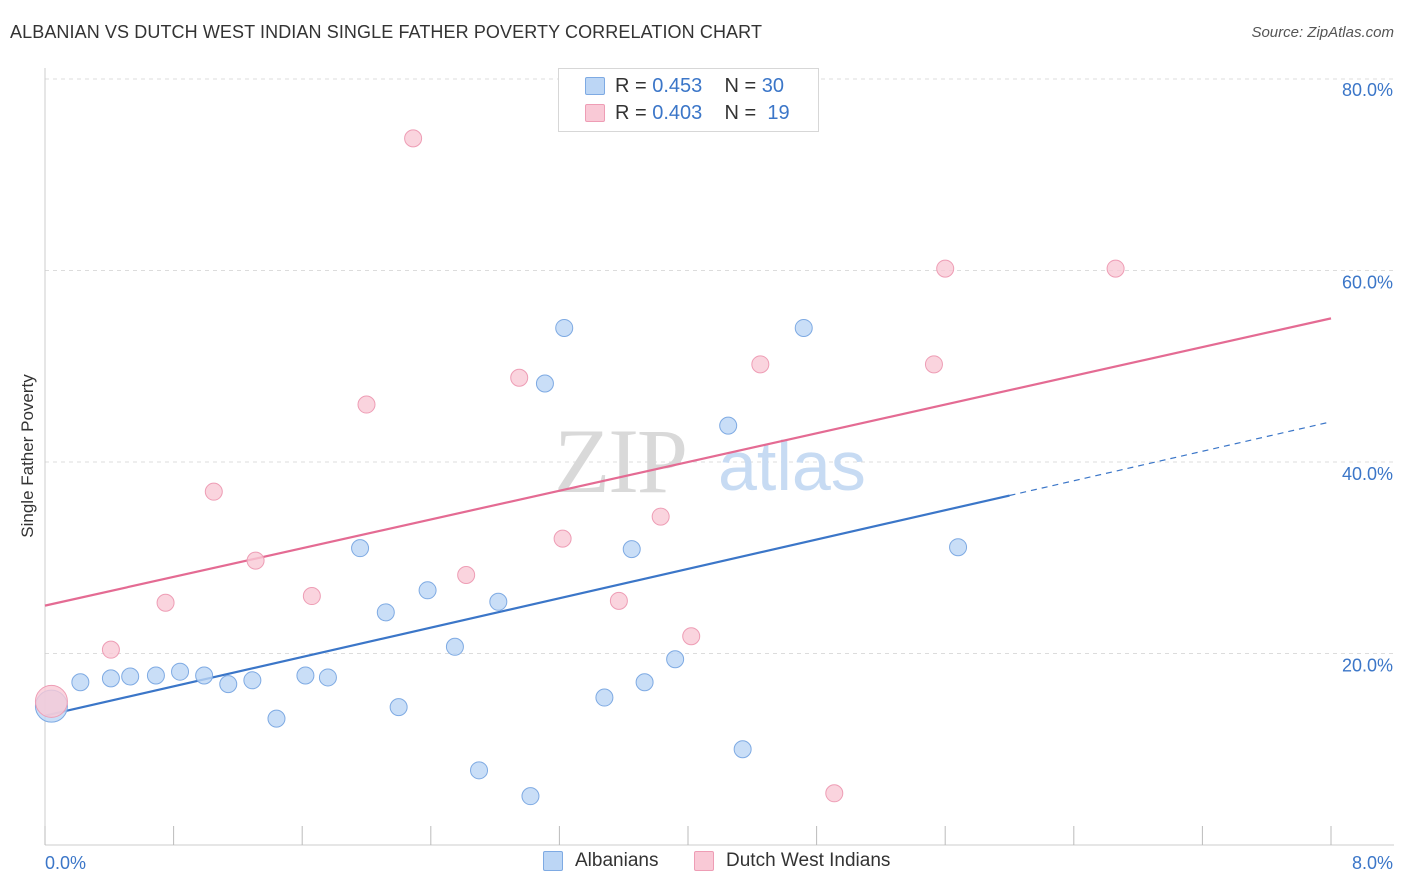 The image size is (1406, 892). I want to click on y-tick-label: 80.0%, so click(1367, 90).